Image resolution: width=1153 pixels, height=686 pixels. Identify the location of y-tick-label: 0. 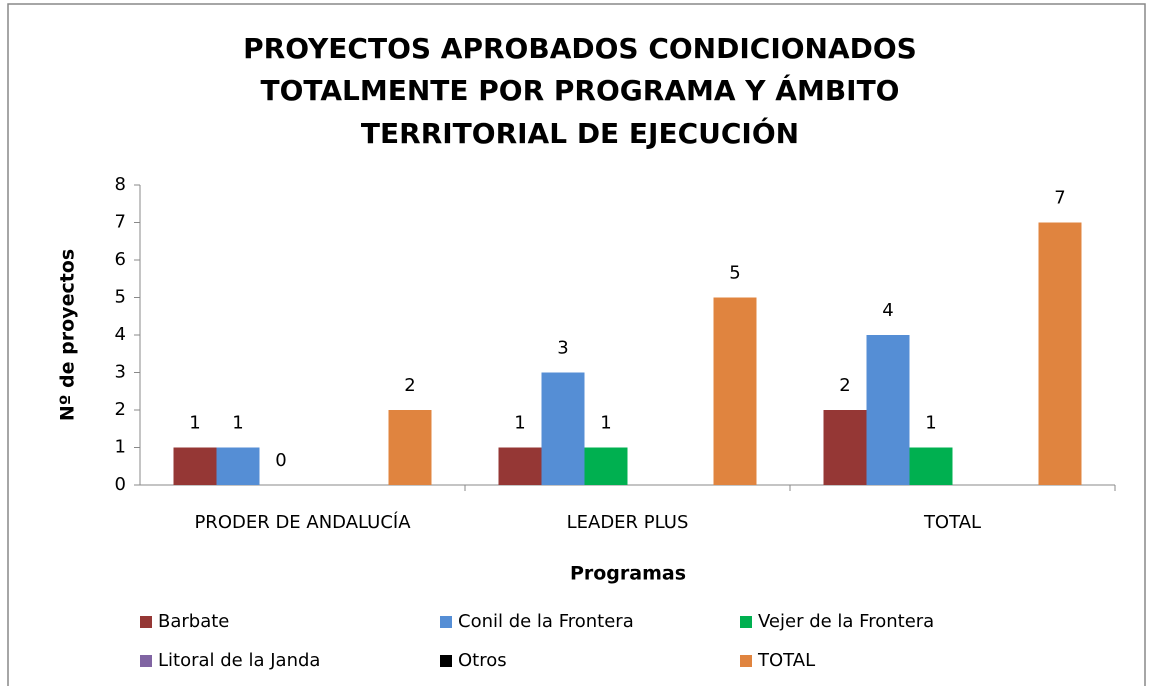
(120, 484).